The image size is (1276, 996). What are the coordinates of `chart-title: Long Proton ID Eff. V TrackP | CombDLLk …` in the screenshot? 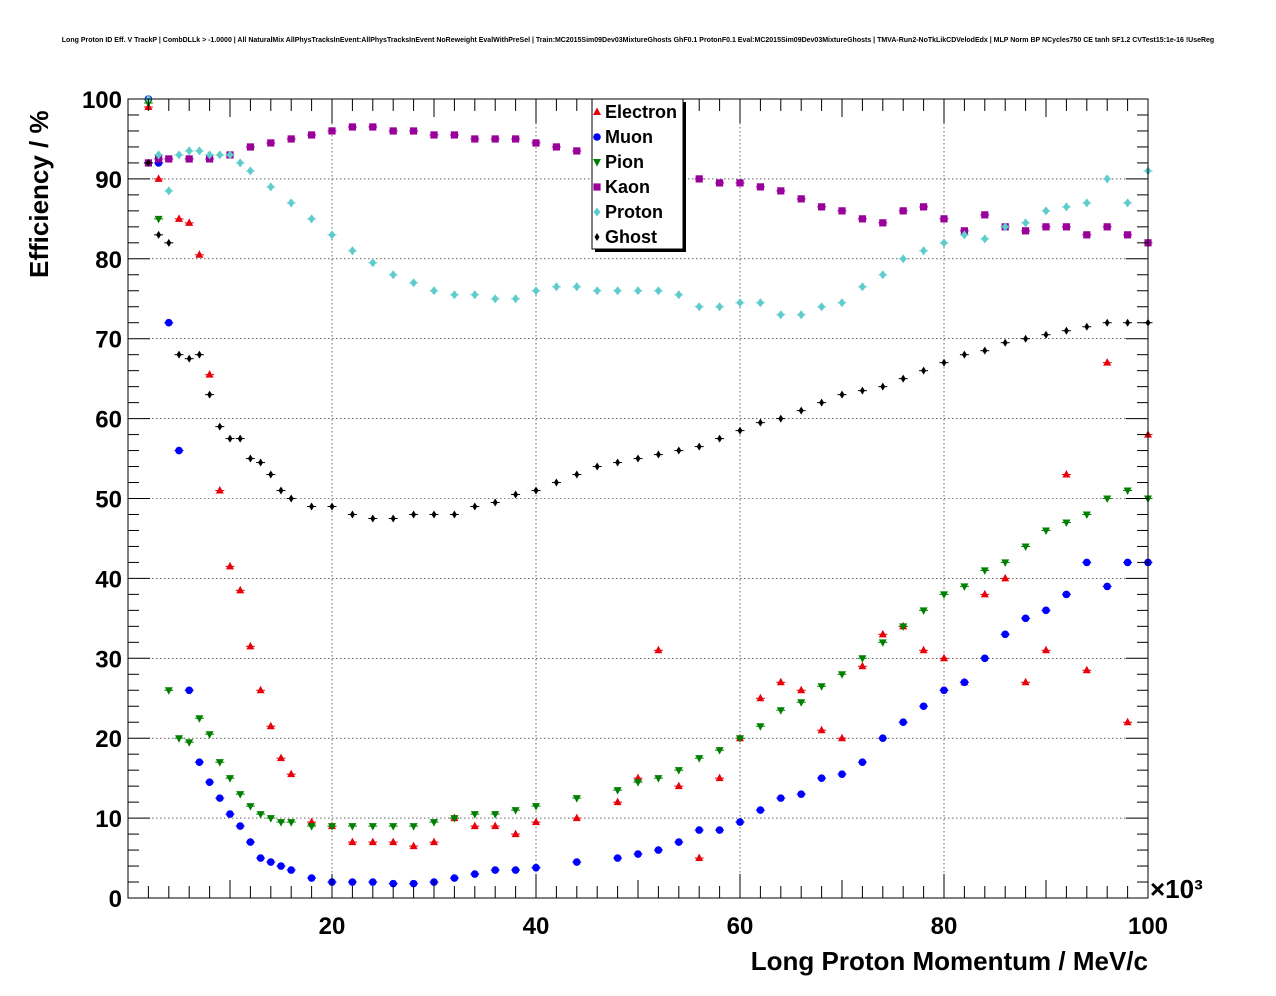 It's located at (638, 40).